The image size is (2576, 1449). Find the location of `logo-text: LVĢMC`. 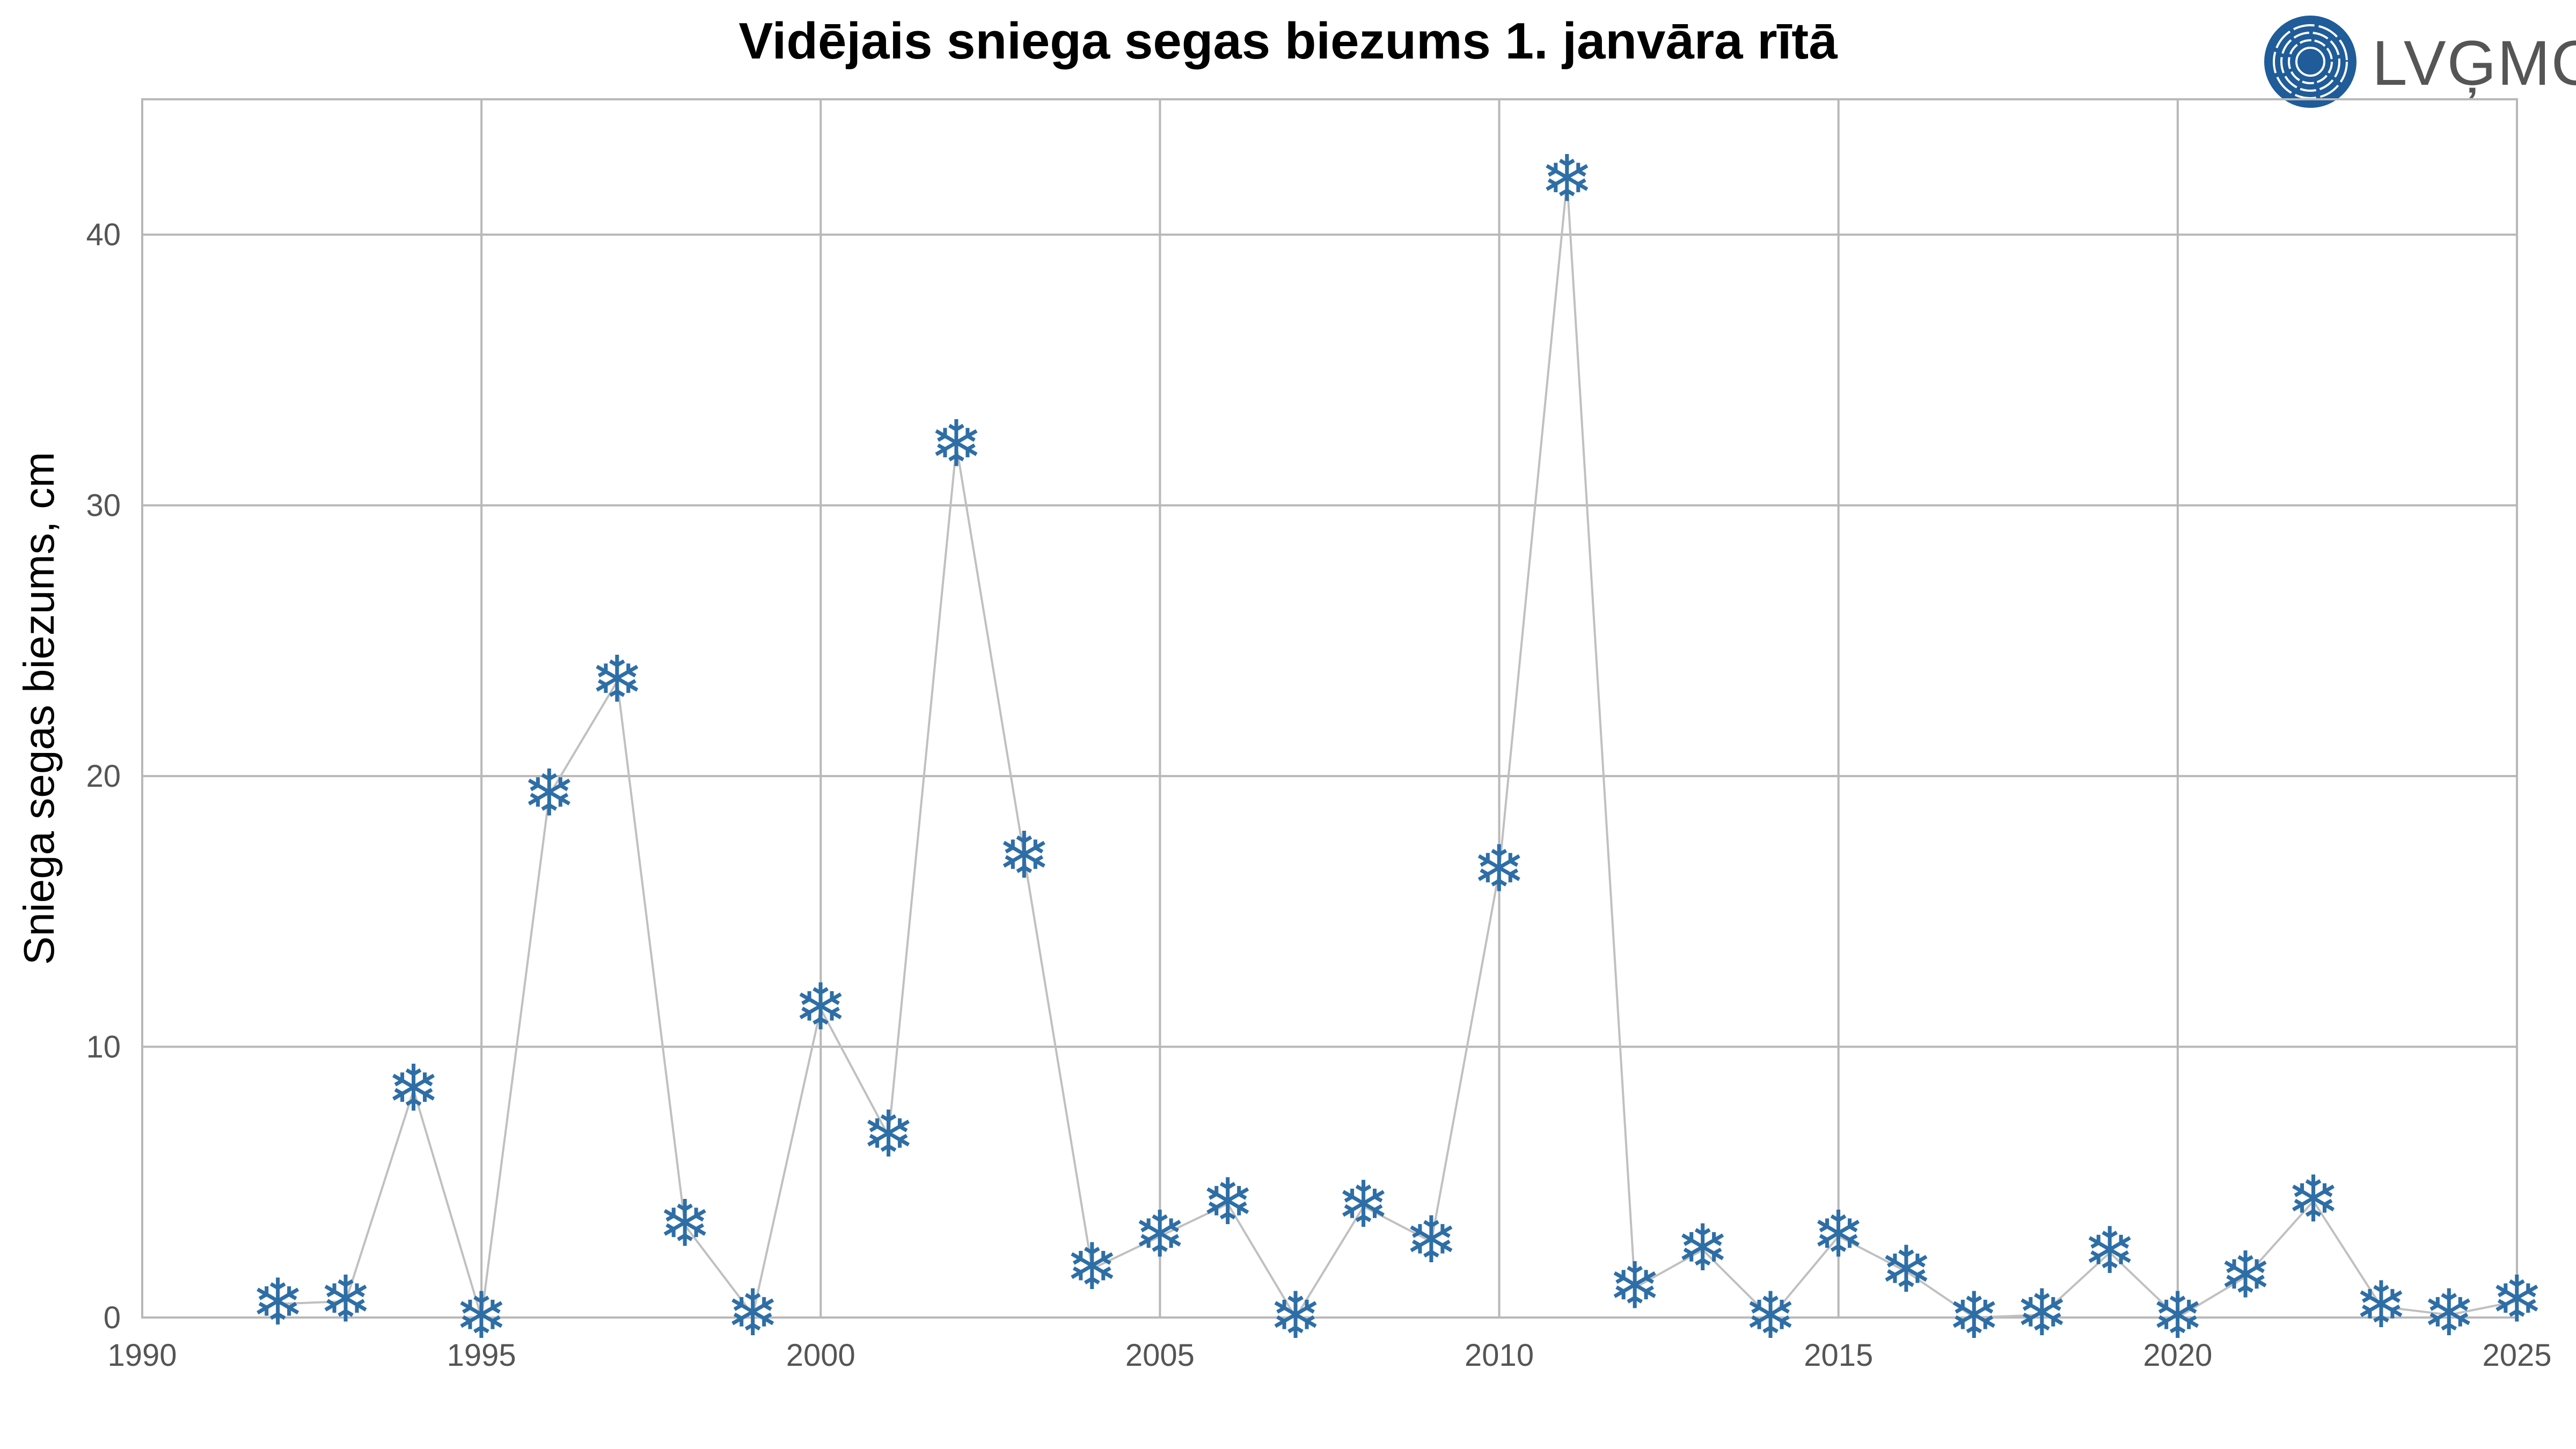

logo-text: LVĢMC is located at coordinates (2474, 63).